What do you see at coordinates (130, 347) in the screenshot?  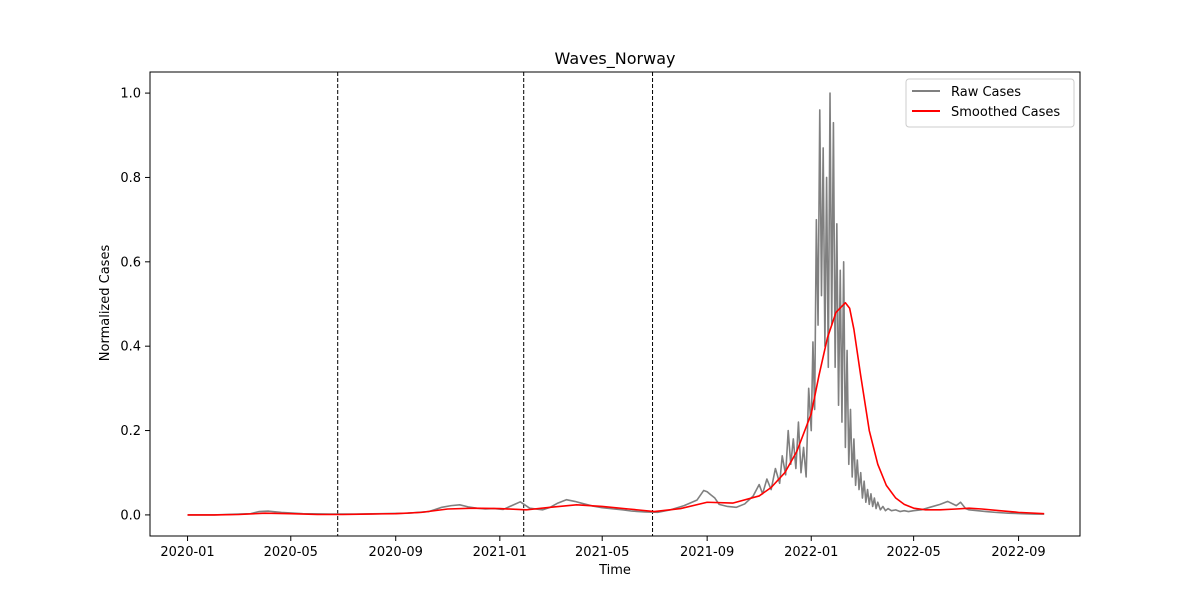 I see `y-tick-label: 0.4` at bounding box center [130, 347].